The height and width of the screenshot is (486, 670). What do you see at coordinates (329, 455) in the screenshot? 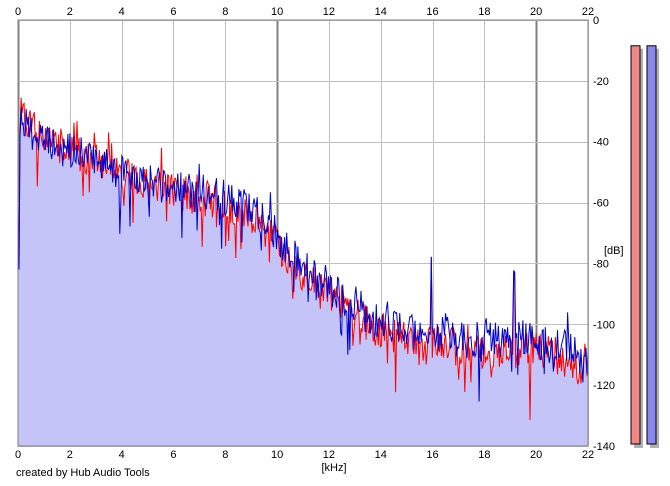
I see `x-tick-label-bottom: 12` at bounding box center [329, 455].